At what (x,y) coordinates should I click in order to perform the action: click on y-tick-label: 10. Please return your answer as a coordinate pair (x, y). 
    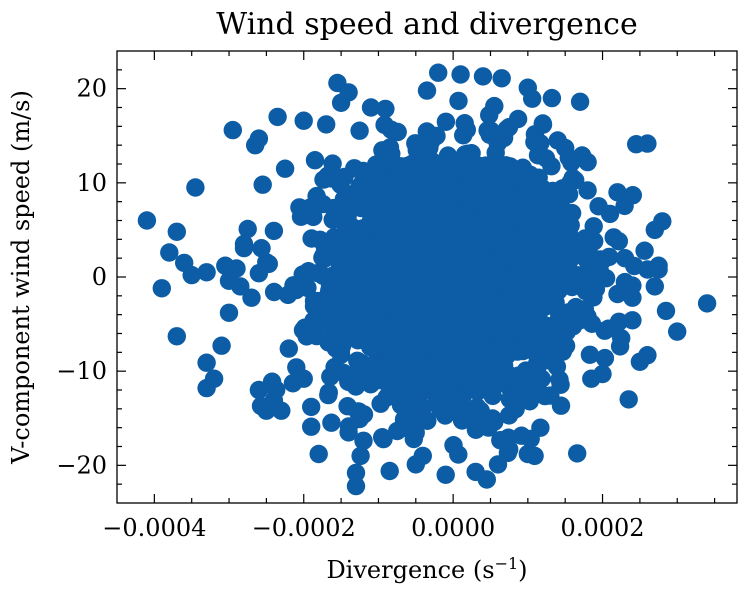
    Looking at the image, I should click on (91, 183).